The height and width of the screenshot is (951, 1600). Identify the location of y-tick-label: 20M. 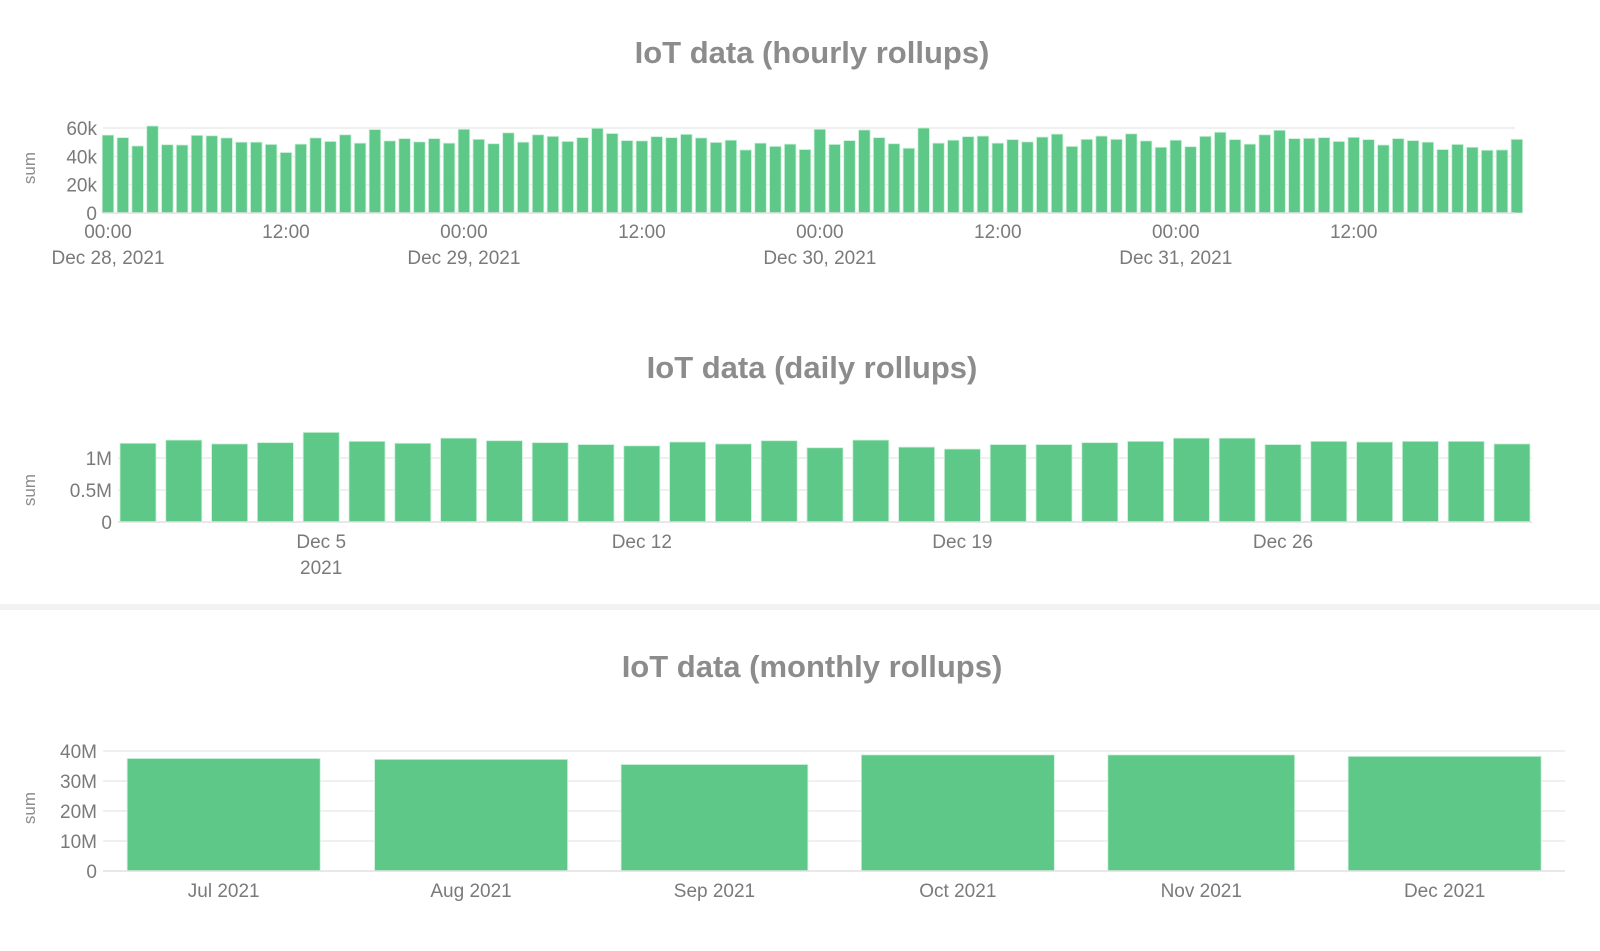
(78, 812).